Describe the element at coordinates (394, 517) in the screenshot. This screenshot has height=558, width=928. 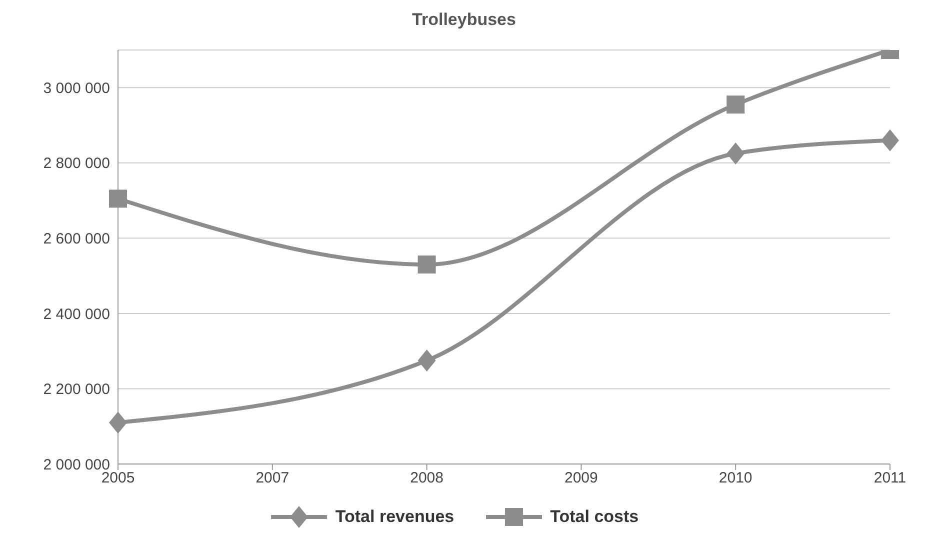
I see `legend-label: Total revenues` at that location.